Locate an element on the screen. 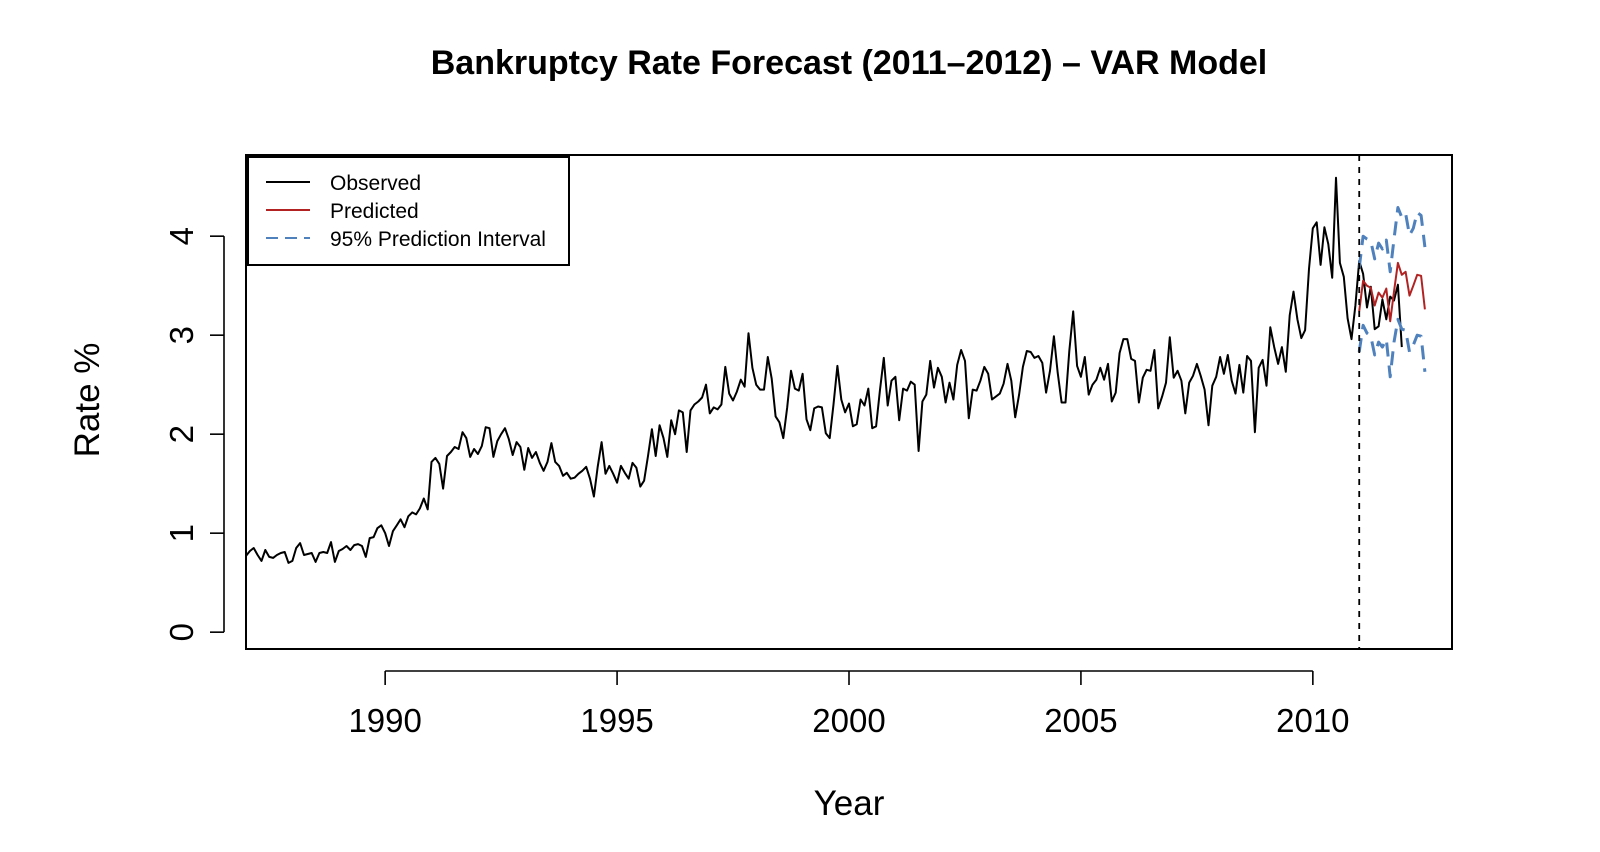 Image resolution: width=1600 pixels, height=852 pixels. legend-label-observed: Observed is located at coordinates (375, 183).